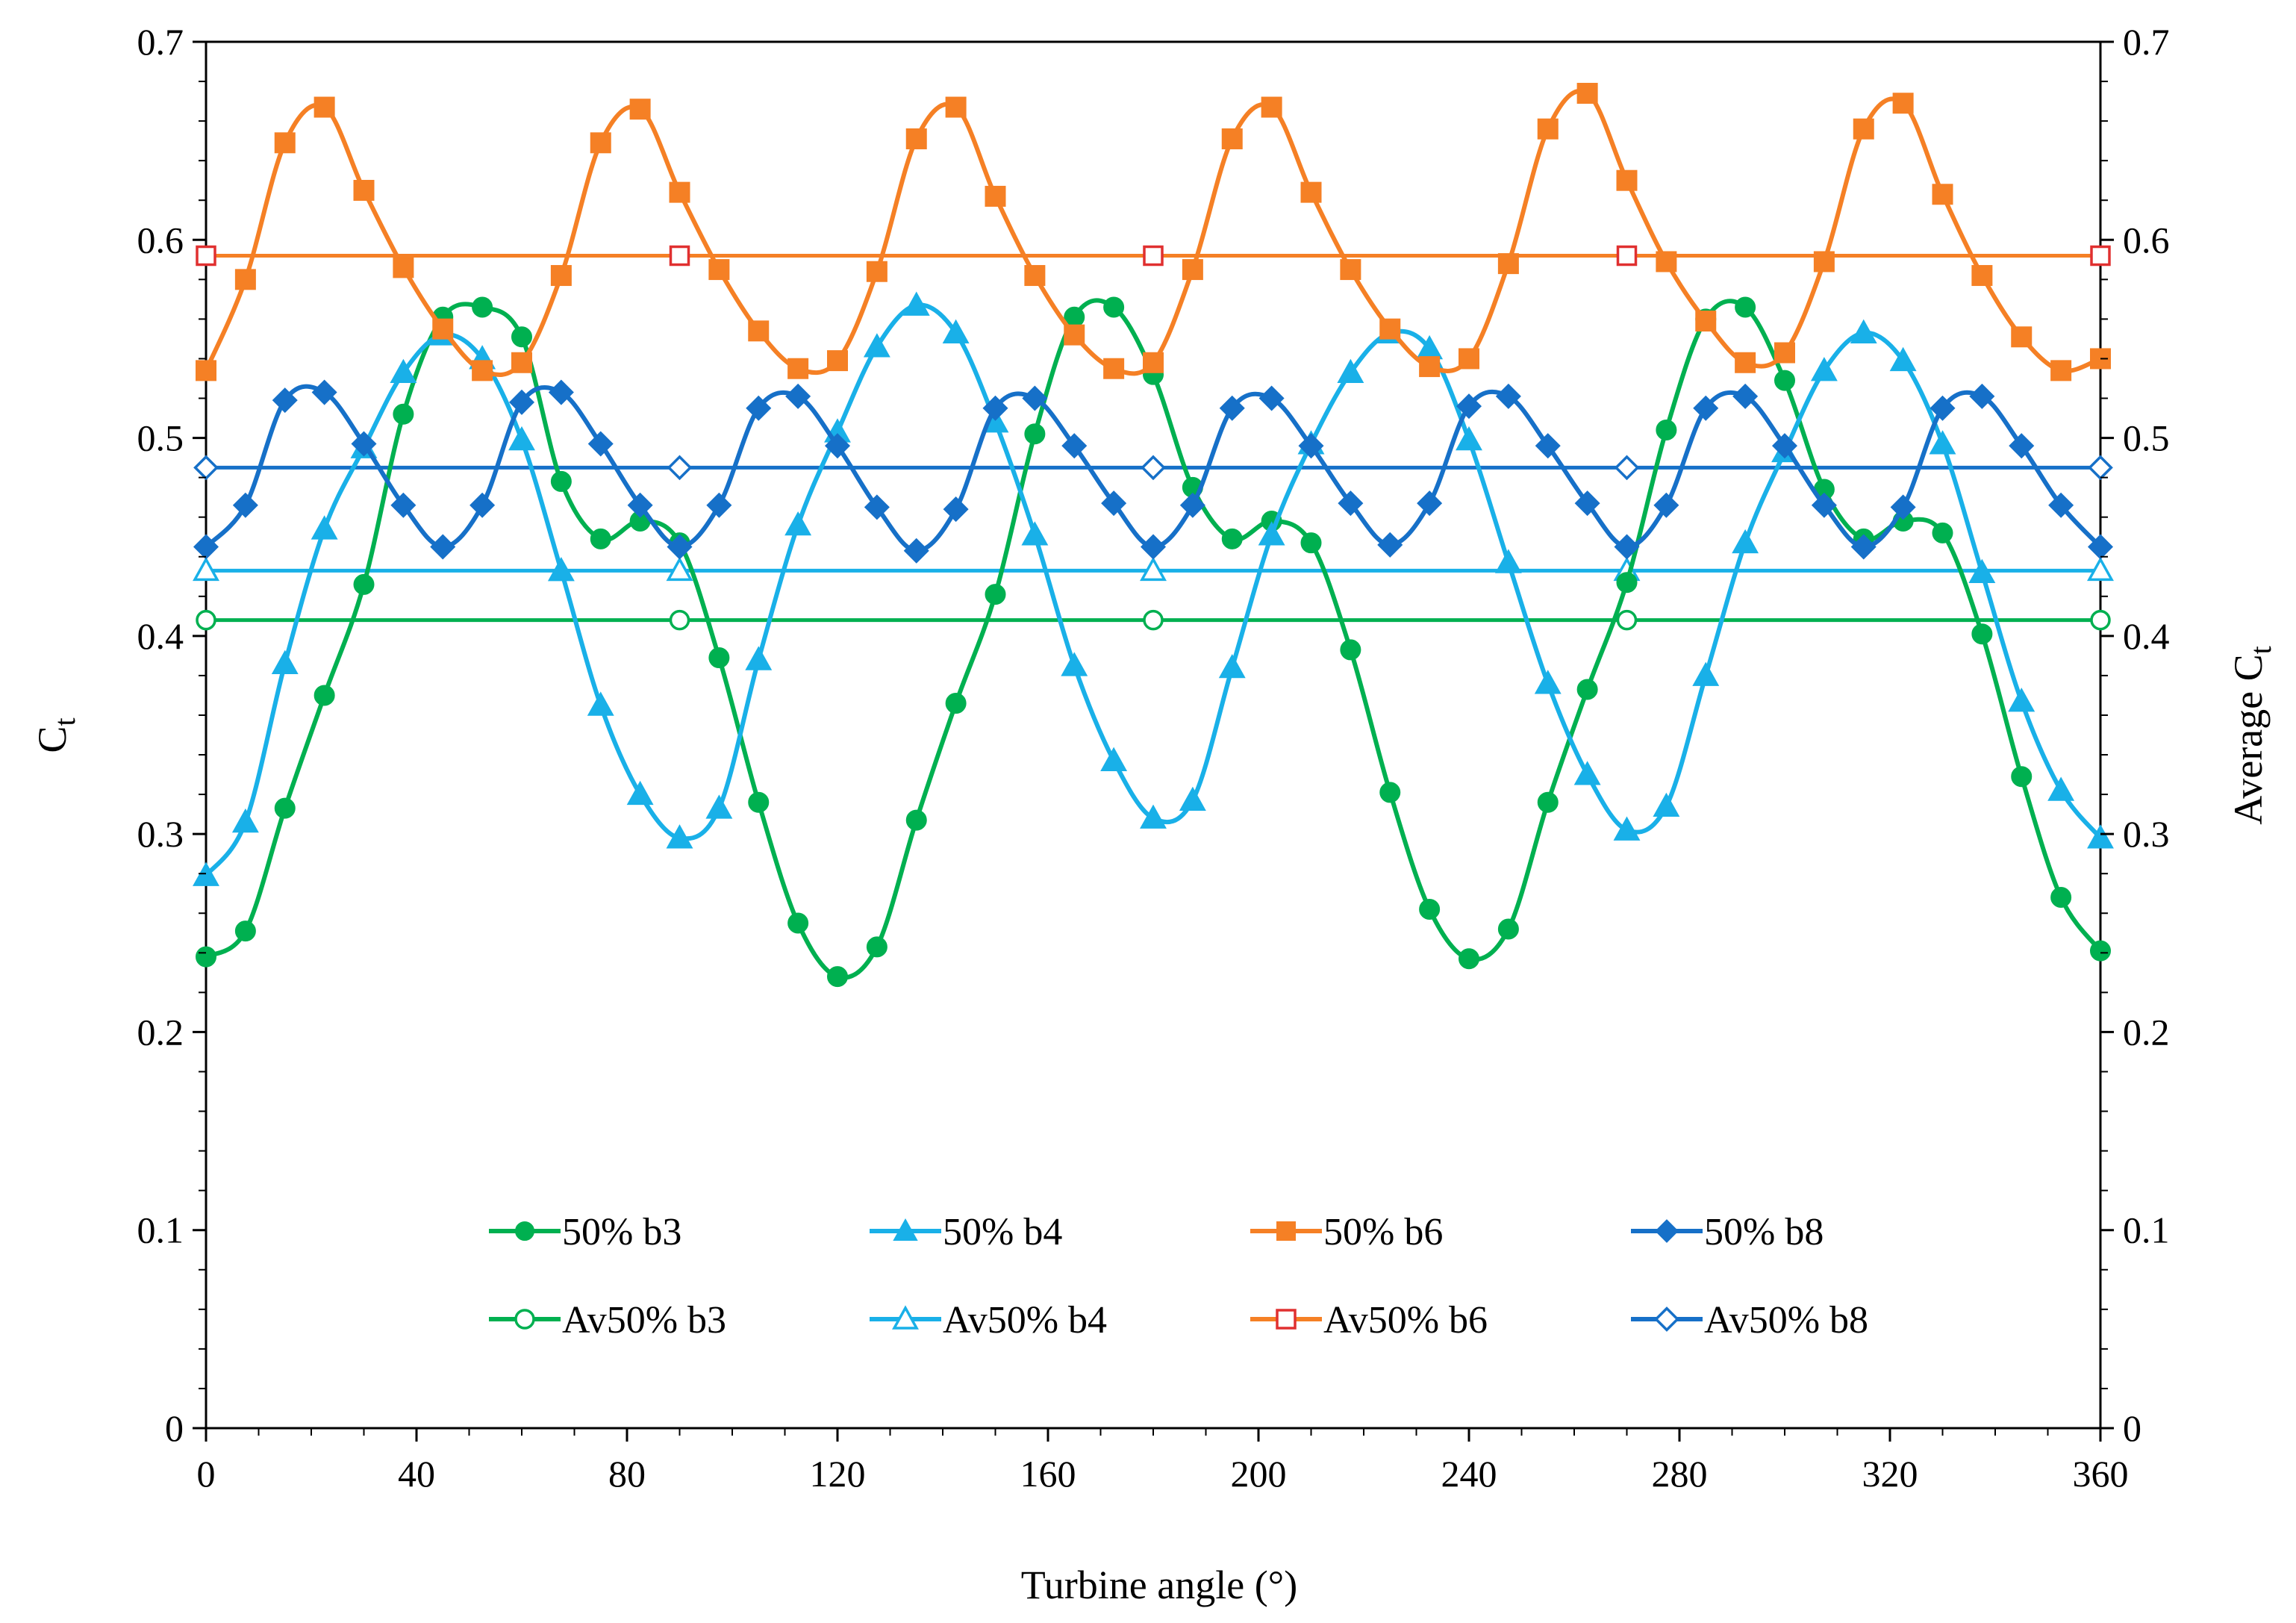 Image resolution: width=2296 pixels, height=1623 pixels. I want to click on x-tick-label: 80, so click(627, 1474).